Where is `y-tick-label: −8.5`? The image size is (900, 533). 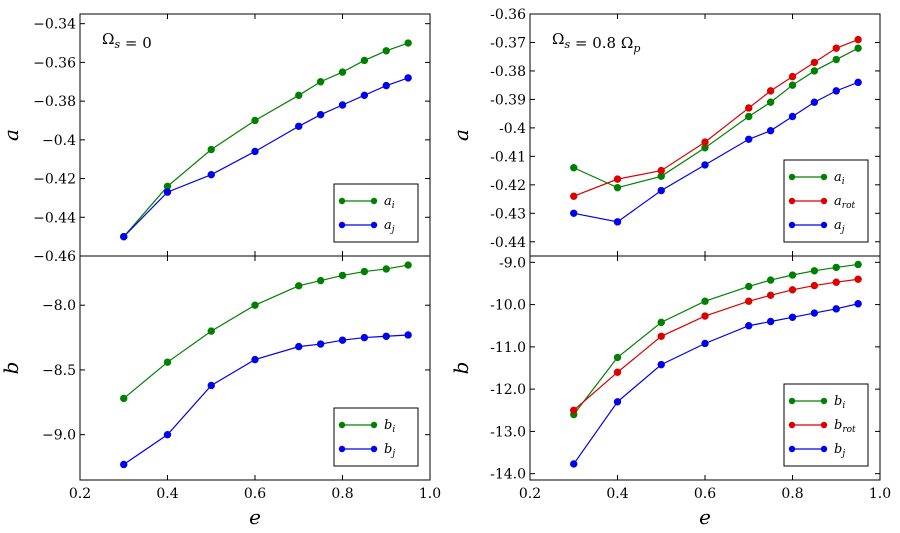 y-tick-label: −8.5 is located at coordinates (59, 371).